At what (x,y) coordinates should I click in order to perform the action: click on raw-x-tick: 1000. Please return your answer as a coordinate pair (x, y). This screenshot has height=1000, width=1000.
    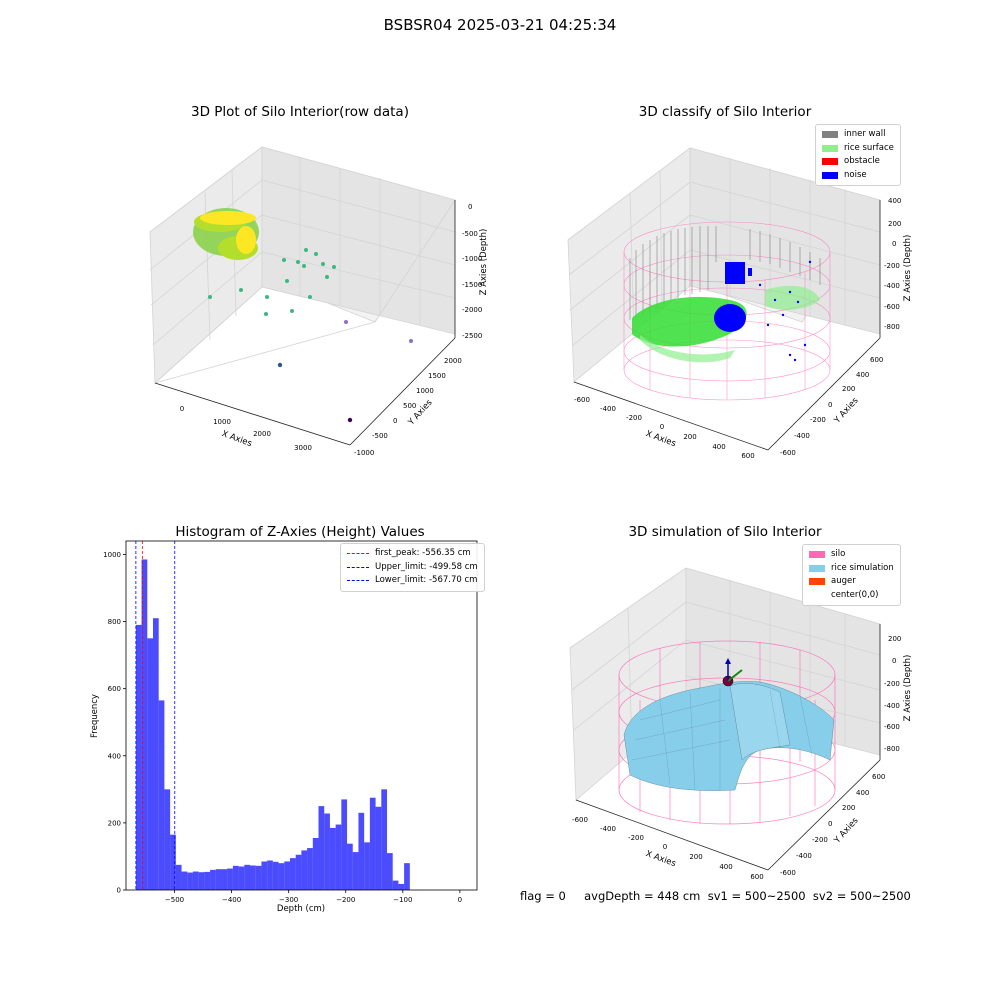
    Looking at the image, I should click on (222, 422).